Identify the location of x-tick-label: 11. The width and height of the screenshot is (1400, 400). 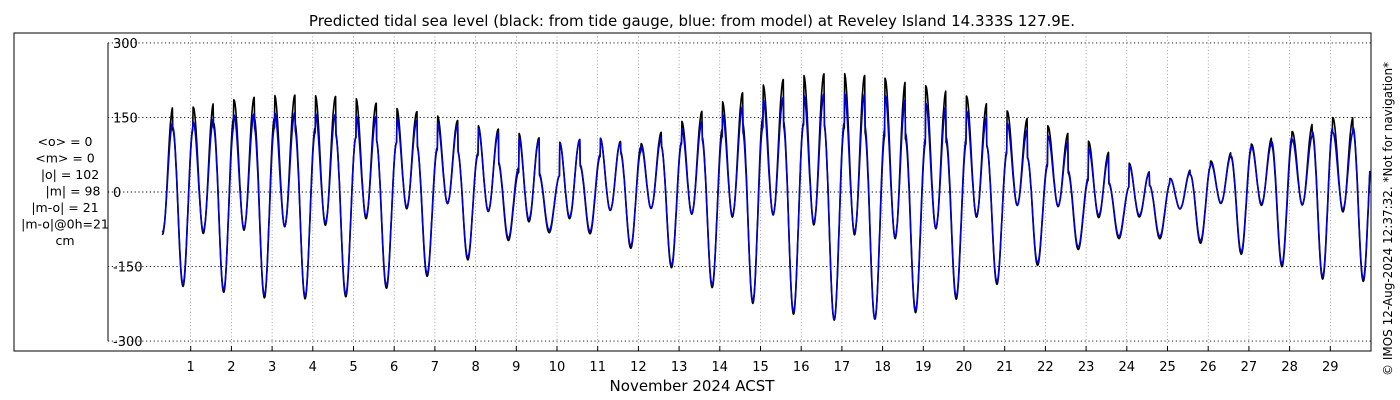
(597, 367).